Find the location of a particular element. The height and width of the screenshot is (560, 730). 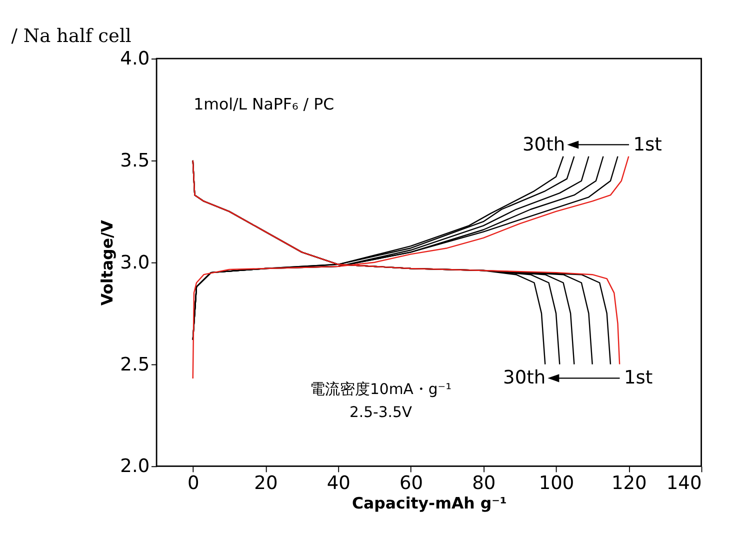

y-axis-title: Voltage/V is located at coordinates (107, 262).